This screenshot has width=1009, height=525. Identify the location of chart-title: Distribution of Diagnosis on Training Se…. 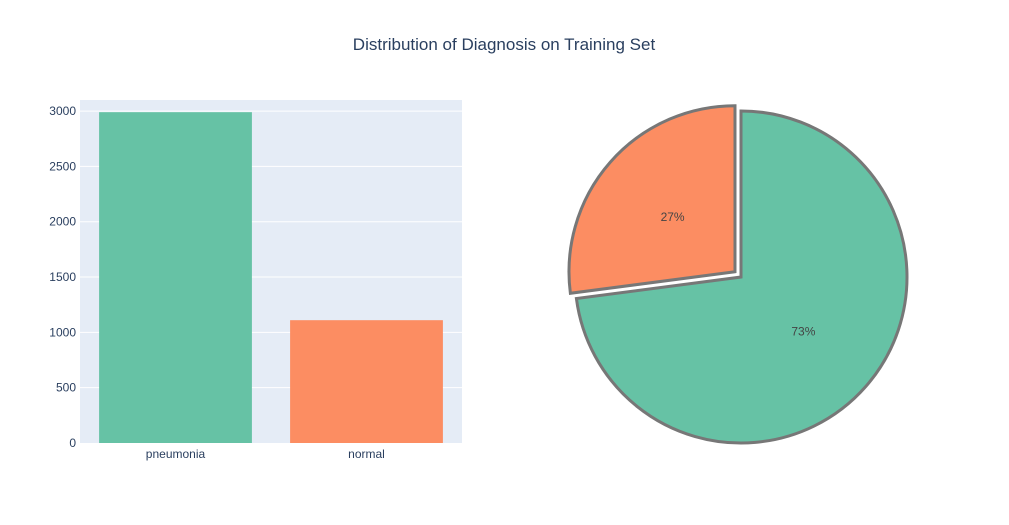
(504, 44).